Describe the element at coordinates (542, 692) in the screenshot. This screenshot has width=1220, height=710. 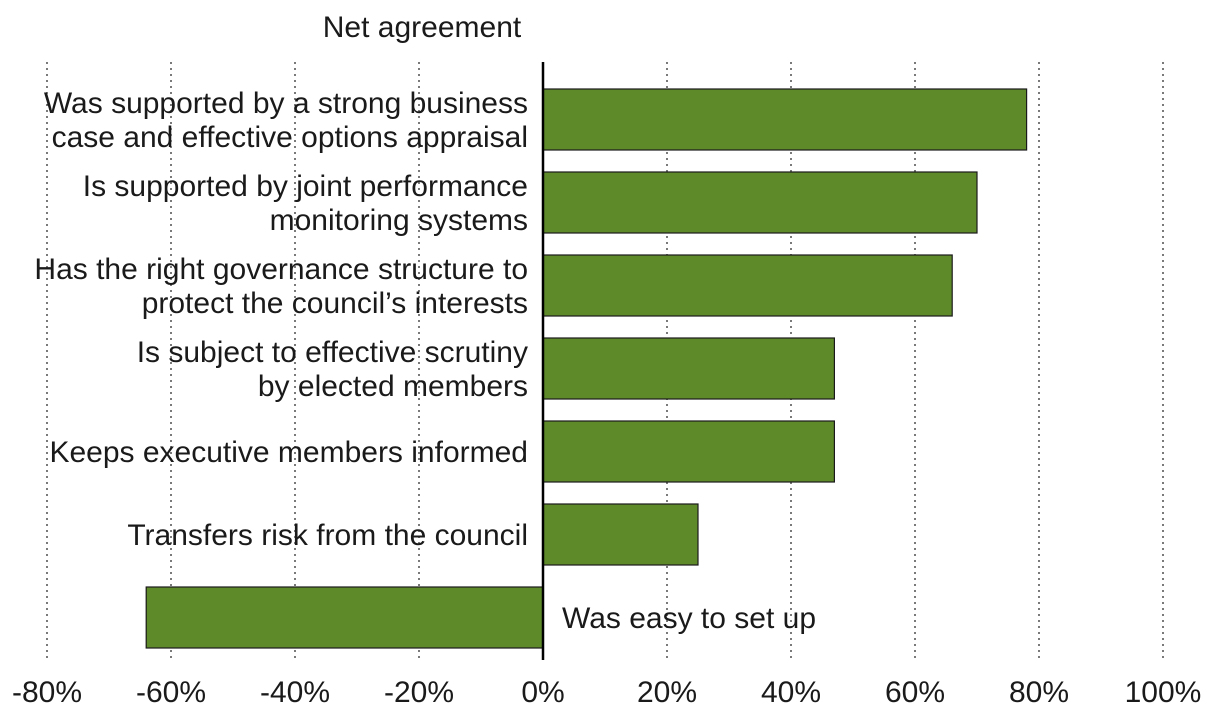
I see `x-tick-label: 0%` at that location.